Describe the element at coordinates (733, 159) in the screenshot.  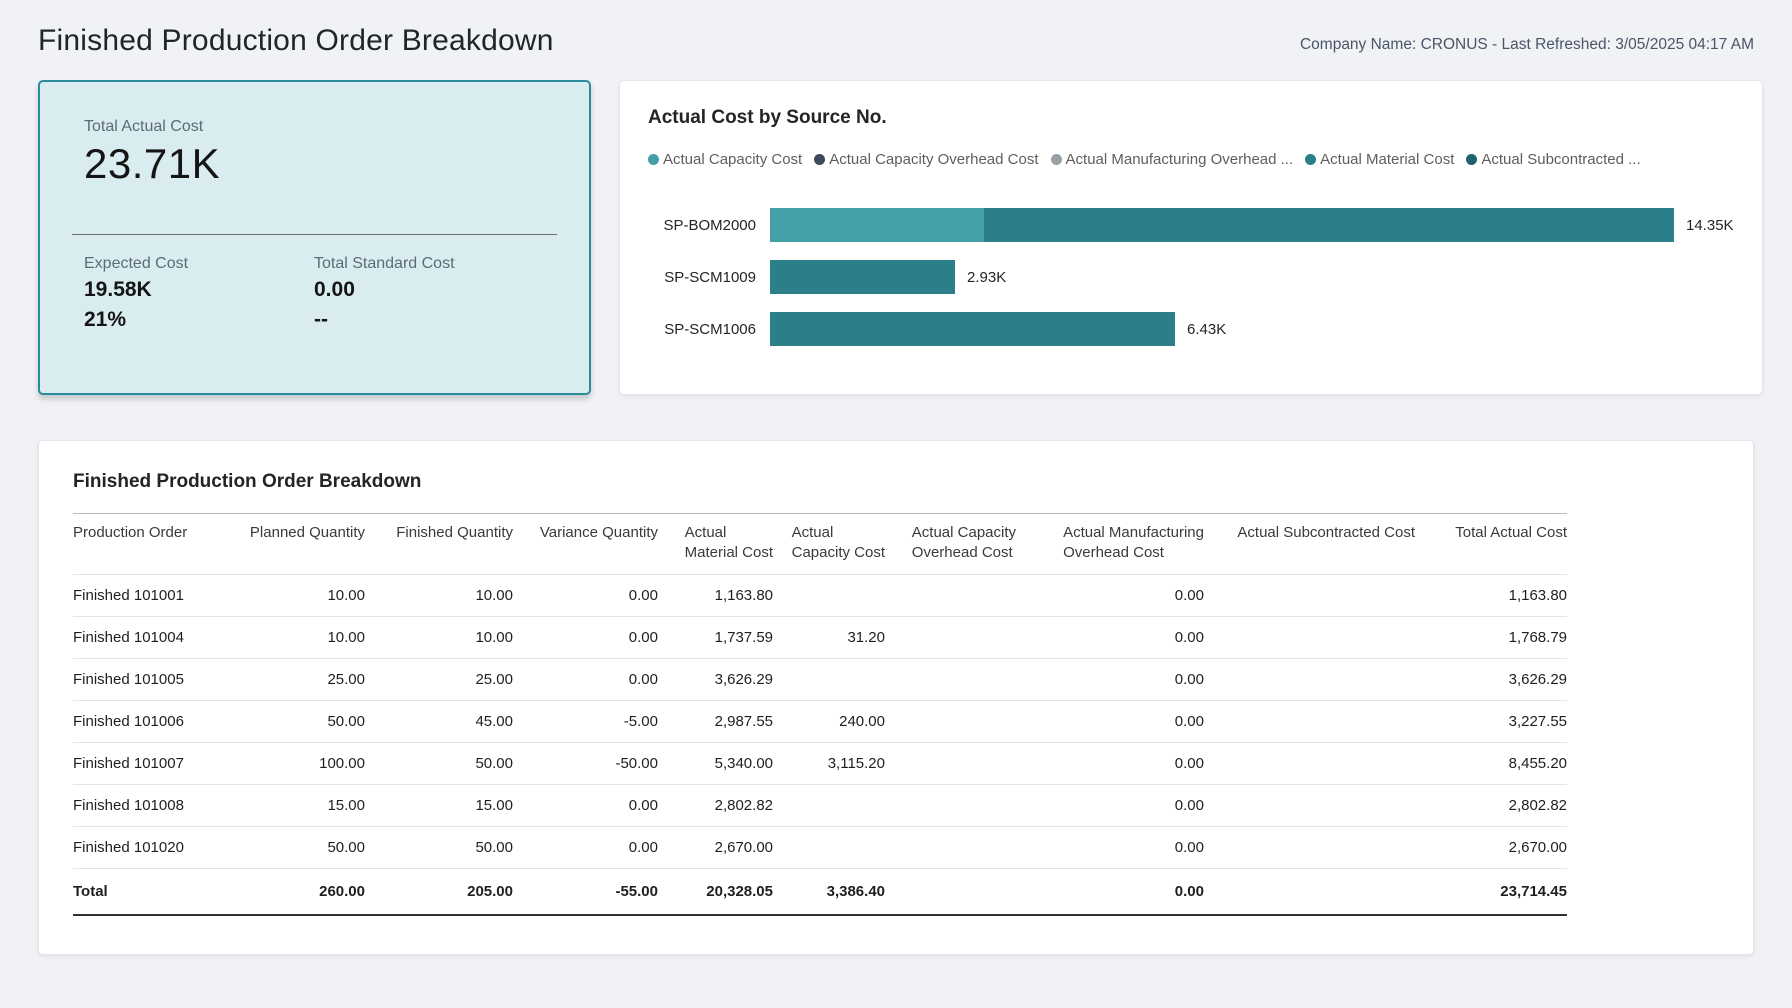
I see `legend-label: Actual Capacity Cost` at that location.